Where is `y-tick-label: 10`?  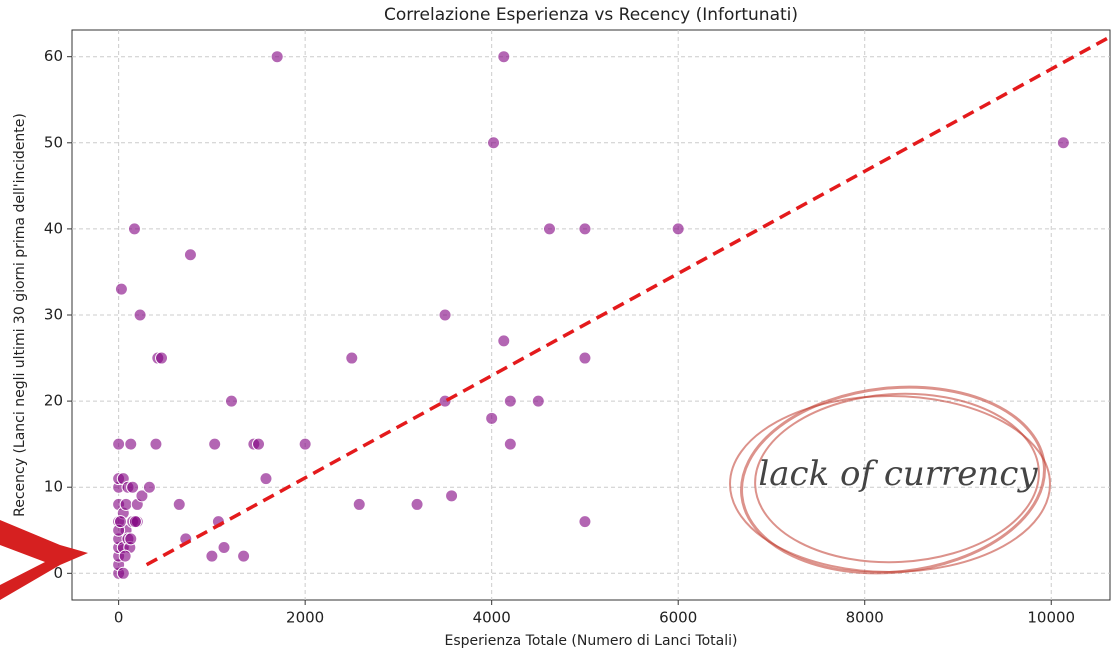 y-tick-label: 10 is located at coordinates (53, 487).